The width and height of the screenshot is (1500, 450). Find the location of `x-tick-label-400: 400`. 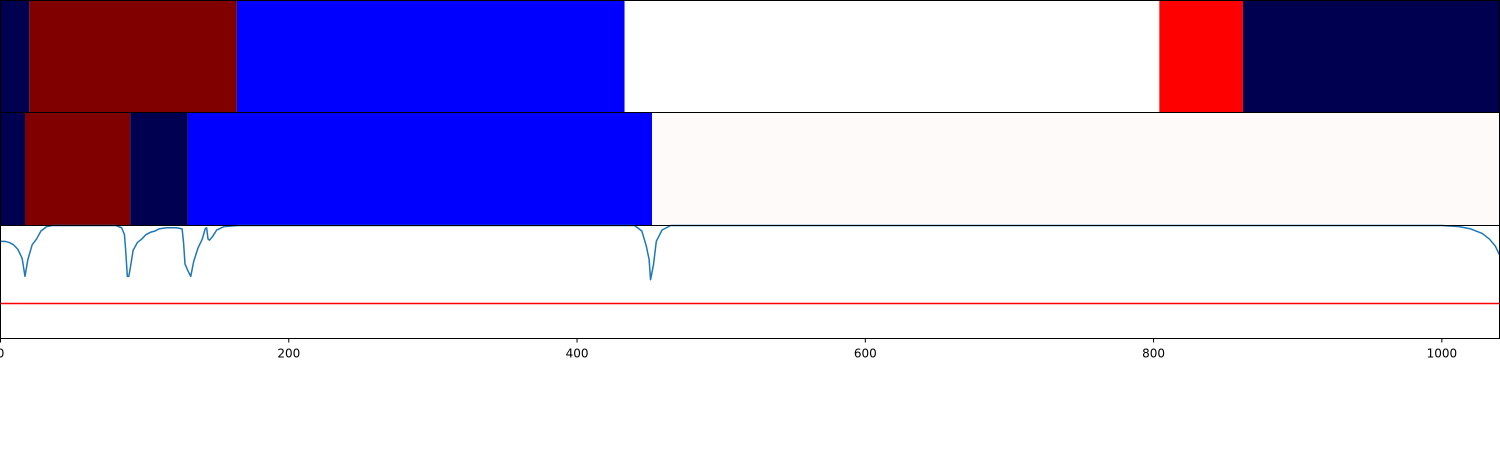

x-tick-label-400: 400 is located at coordinates (577, 354).